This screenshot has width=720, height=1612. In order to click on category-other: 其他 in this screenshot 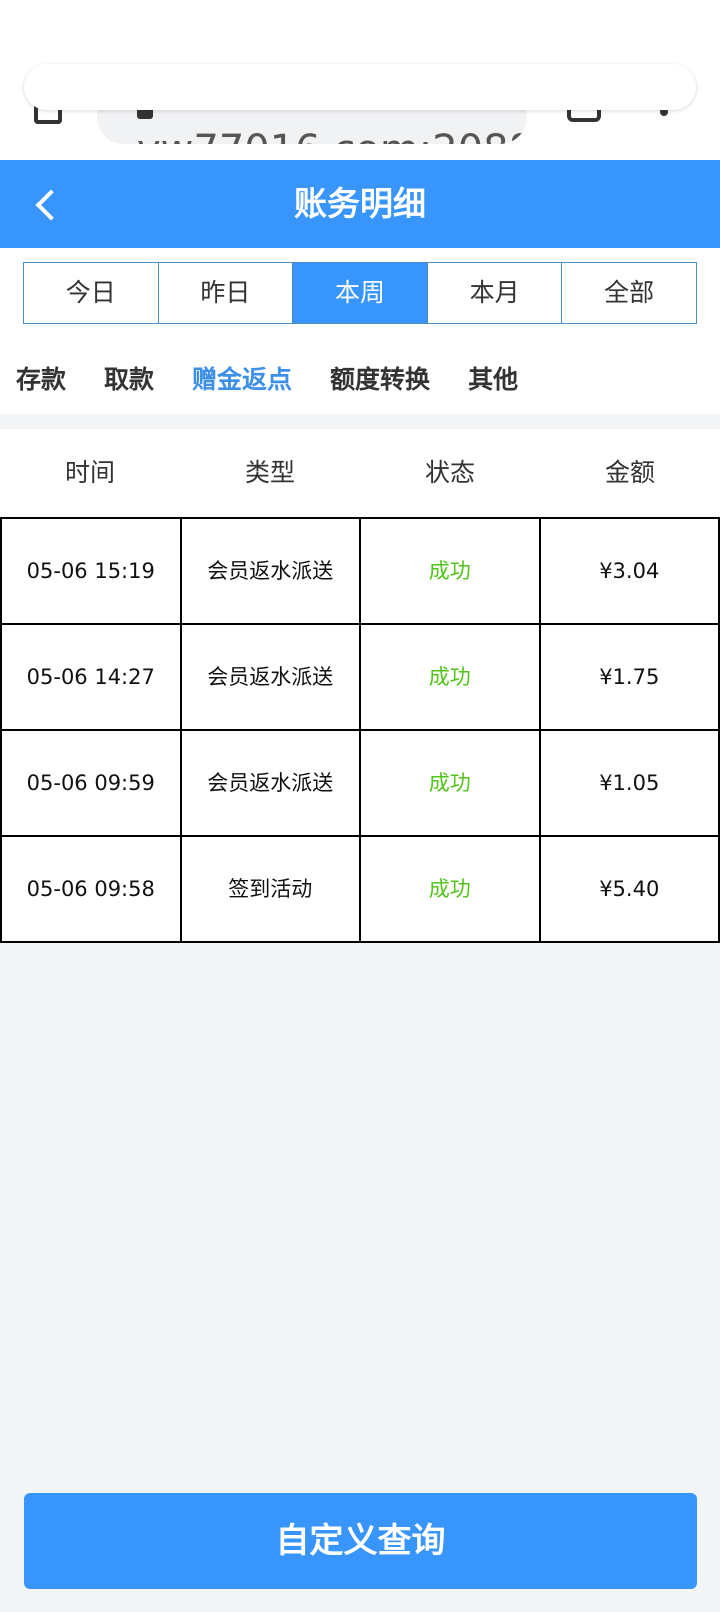, I will do `click(493, 379)`.